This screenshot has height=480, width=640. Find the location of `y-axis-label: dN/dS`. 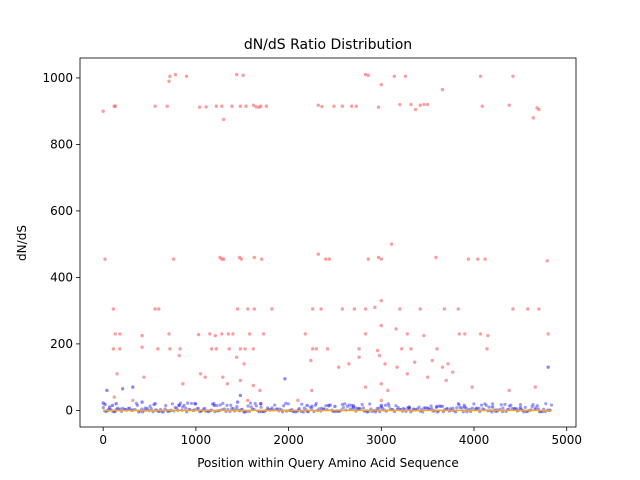

y-axis-label: dN/dS is located at coordinates (22, 243).